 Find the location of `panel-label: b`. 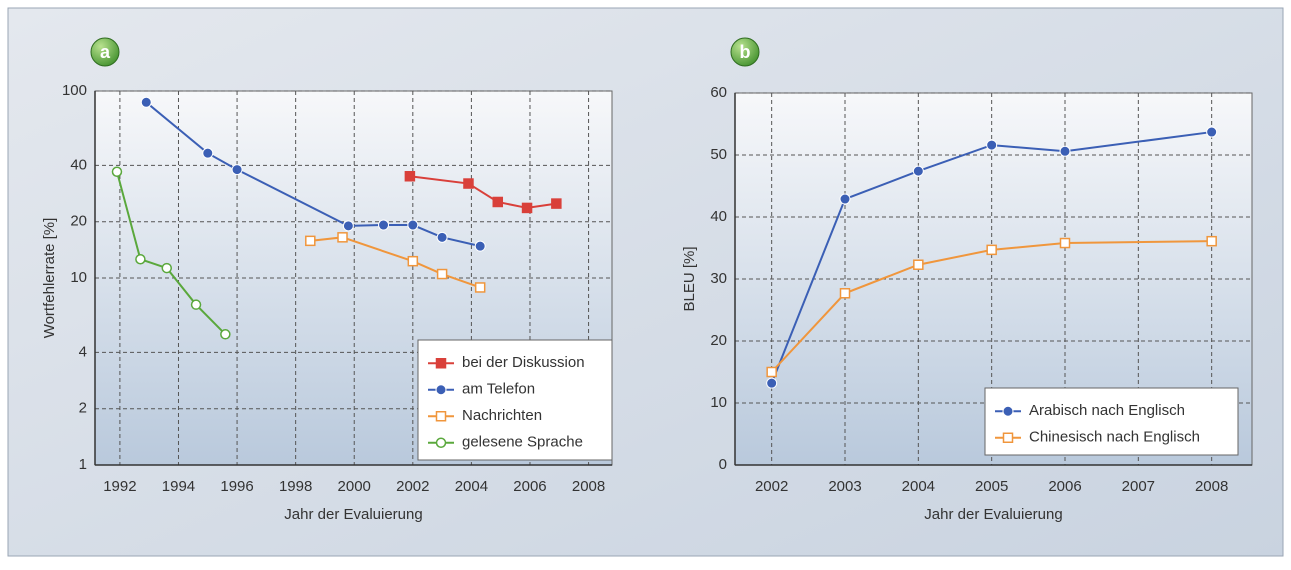

panel-label: b is located at coordinates (745, 52).